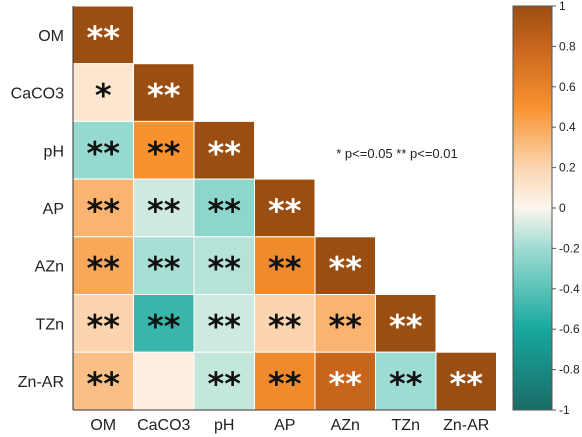 This screenshot has height=437, width=582. What do you see at coordinates (224, 425) in the screenshot?
I see `x-tick-label: pH` at bounding box center [224, 425].